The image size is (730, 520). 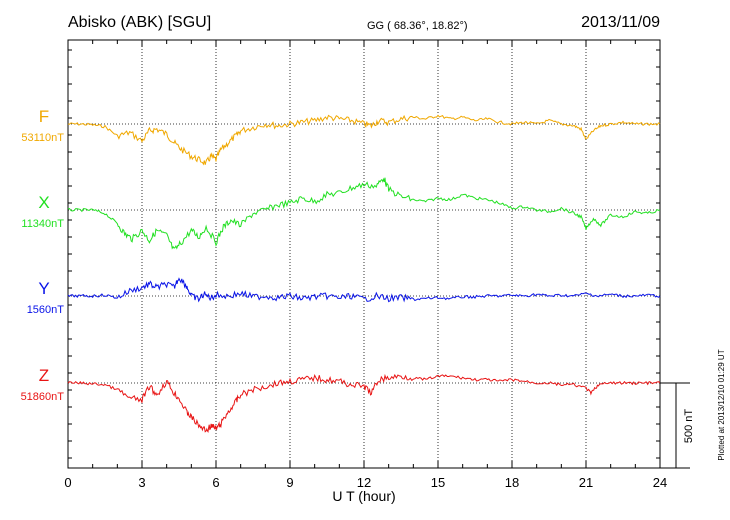 I want to click on series-labels: F 53110nT X 11340nT Y 1560nT Z 51860nT, so click(x=43, y=255).